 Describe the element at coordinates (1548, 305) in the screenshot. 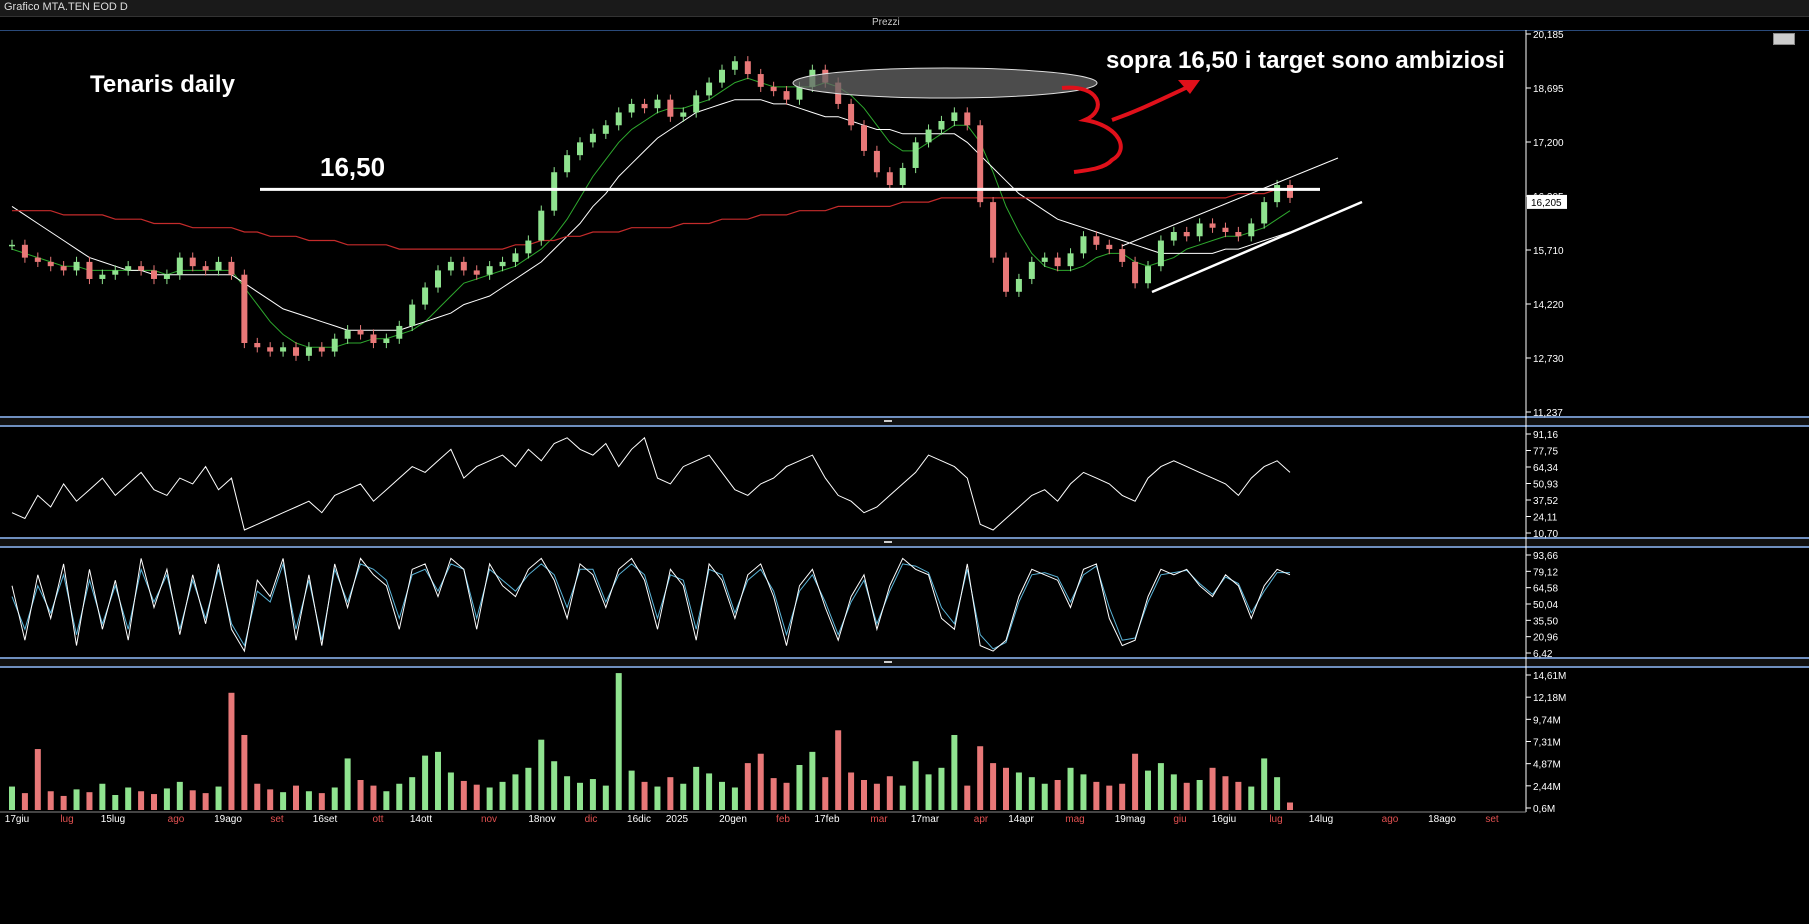

I see `y-tick-label: 14,220` at that location.